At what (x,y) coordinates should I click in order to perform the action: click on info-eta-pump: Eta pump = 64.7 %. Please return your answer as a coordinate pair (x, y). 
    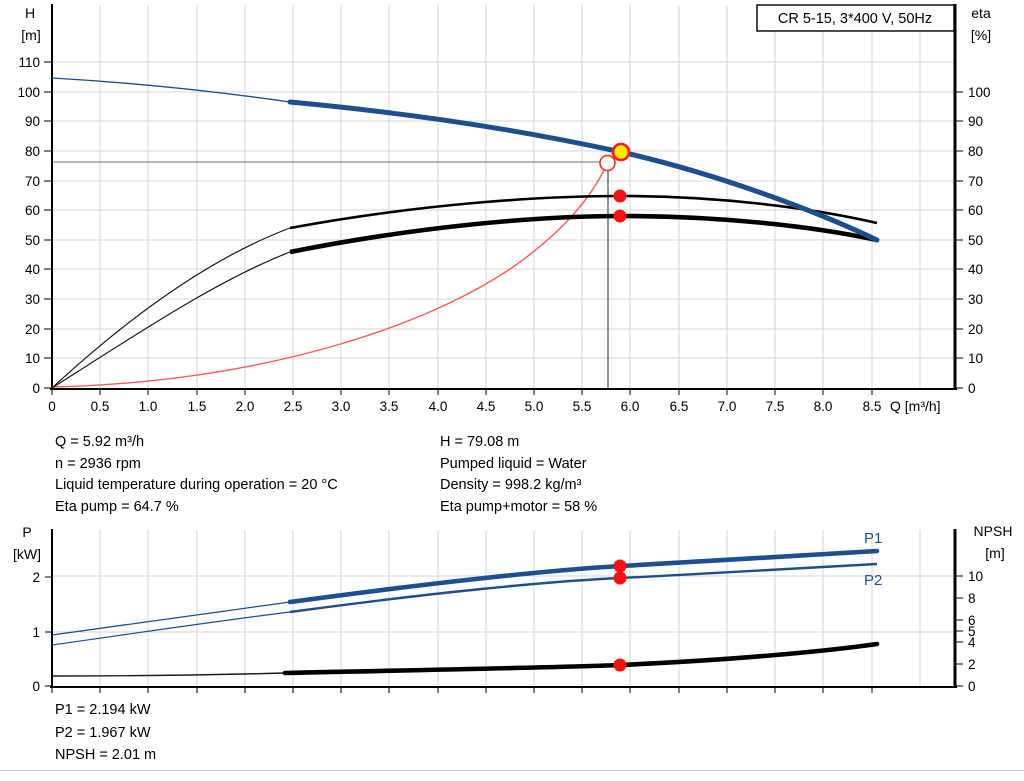
    Looking at the image, I should click on (117, 506).